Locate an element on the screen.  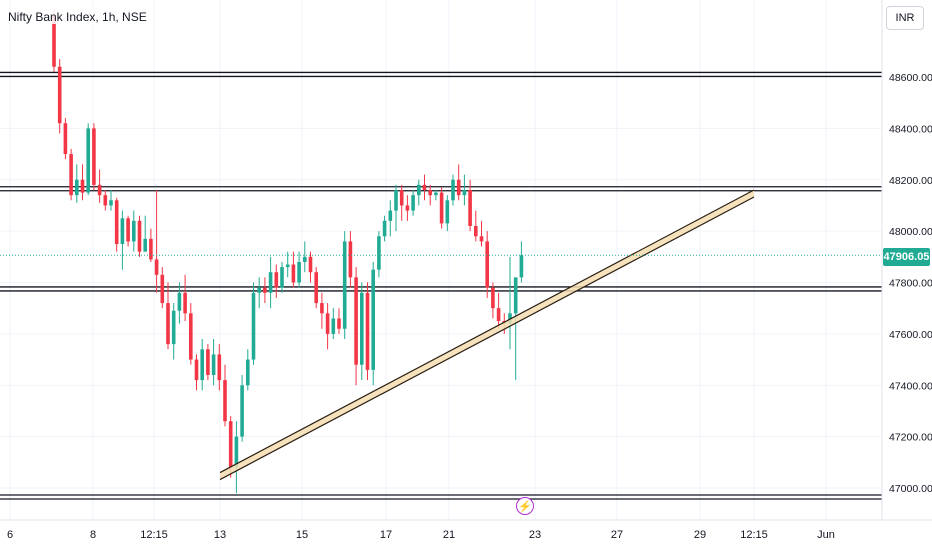
price-tick-label: 47000.00 is located at coordinates (910, 489).